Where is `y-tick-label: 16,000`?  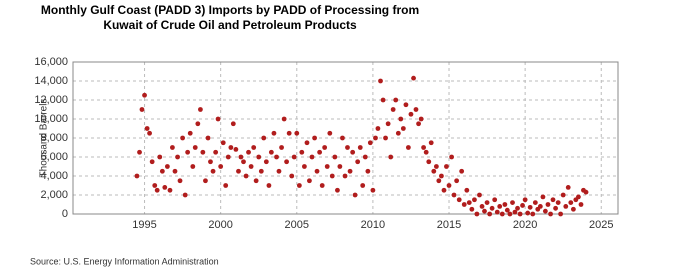 y-tick-label: 16,000 is located at coordinates (51, 62).